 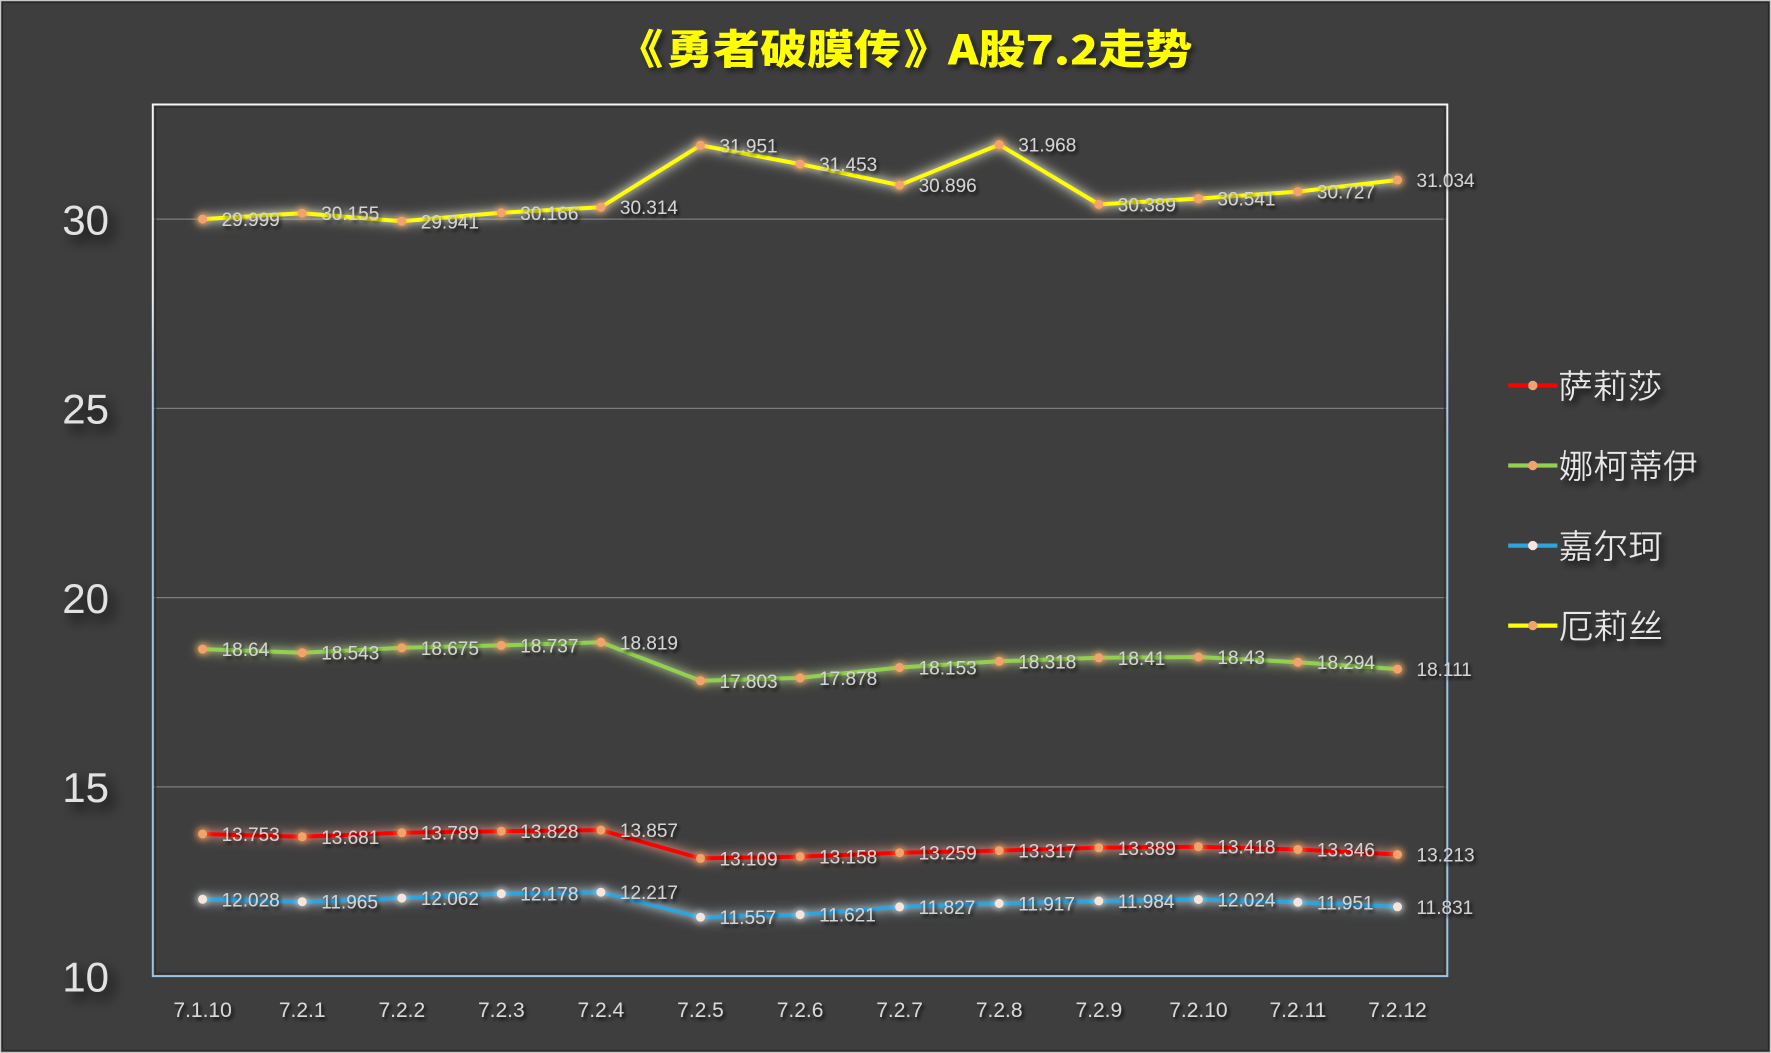 What do you see at coordinates (1047, 852) in the screenshot?
I see `svg-text: 13.317` at bounding box center [1047, 852].